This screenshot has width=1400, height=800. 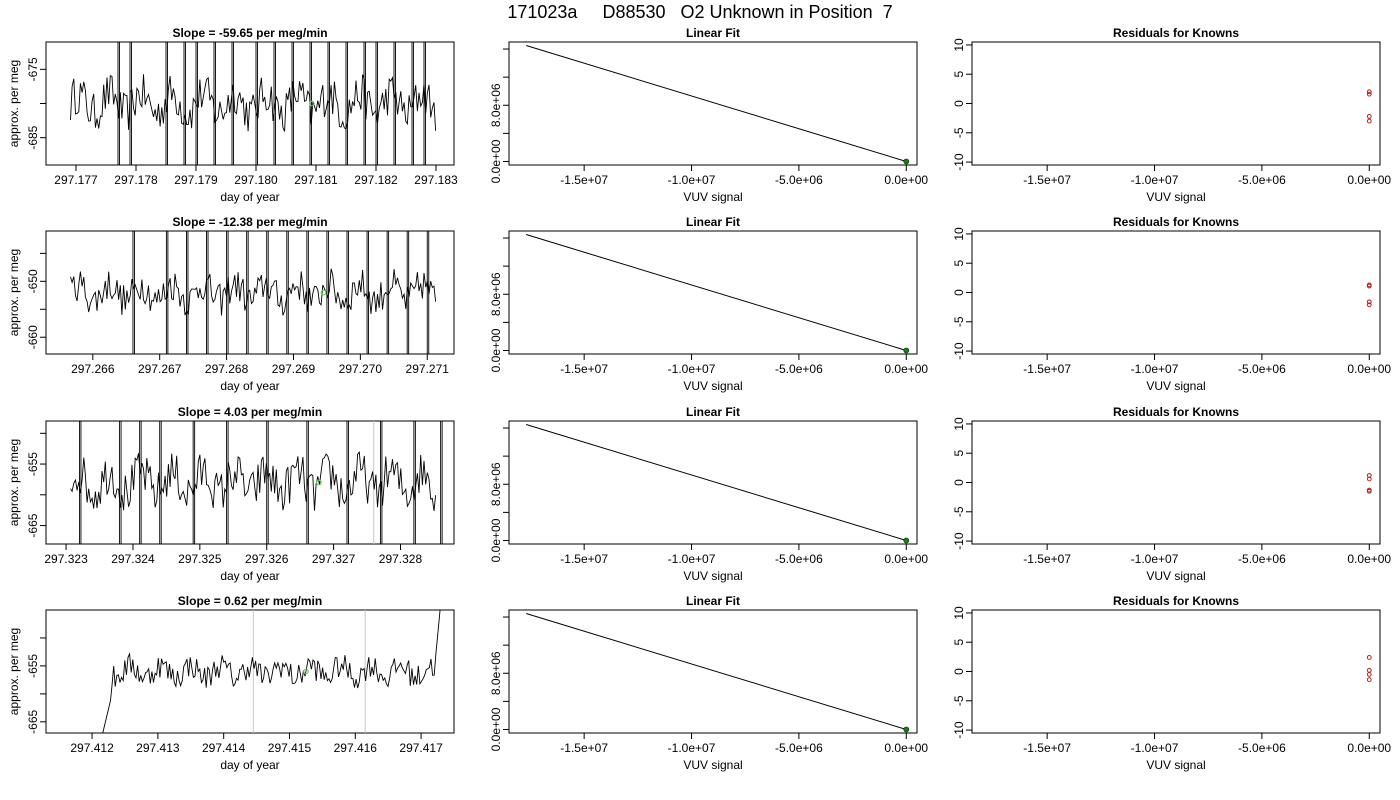 What do you see at coordinates (1176, 33) in the screenshot?
I see `panel-title: Residuals for Knowns` at bounding box center [1176, 33].